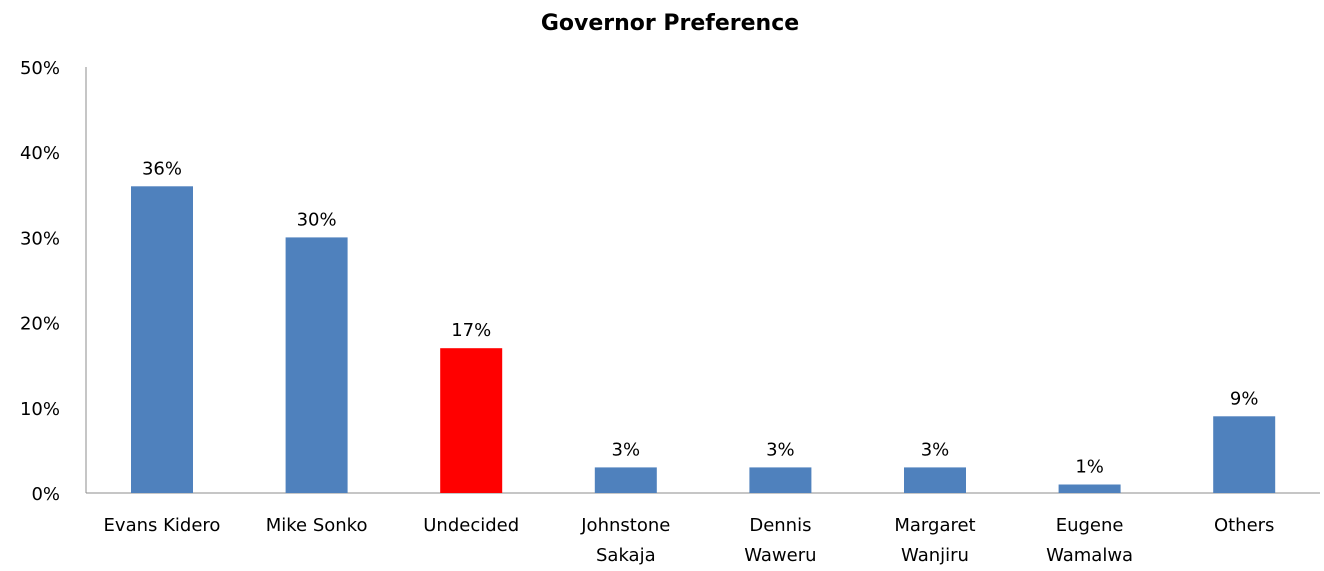 This screenshot has height=571, width=1324. What do you see at coordinates (1244, 525) in the screenshot?
I see `x-tick-label: Others` at bounding box center [1244, 525].